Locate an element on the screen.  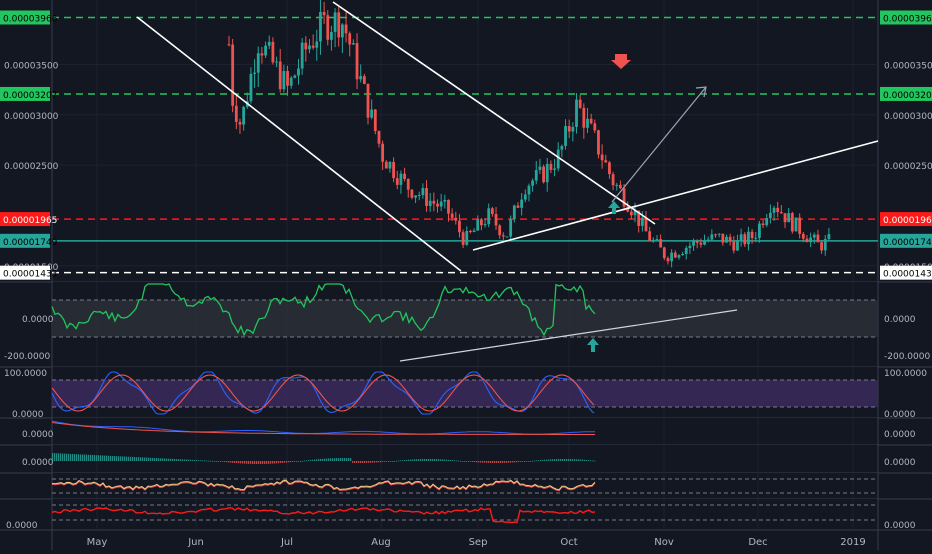
stoch-tick-left: 100.0000 is located at coordinates (25, 374).